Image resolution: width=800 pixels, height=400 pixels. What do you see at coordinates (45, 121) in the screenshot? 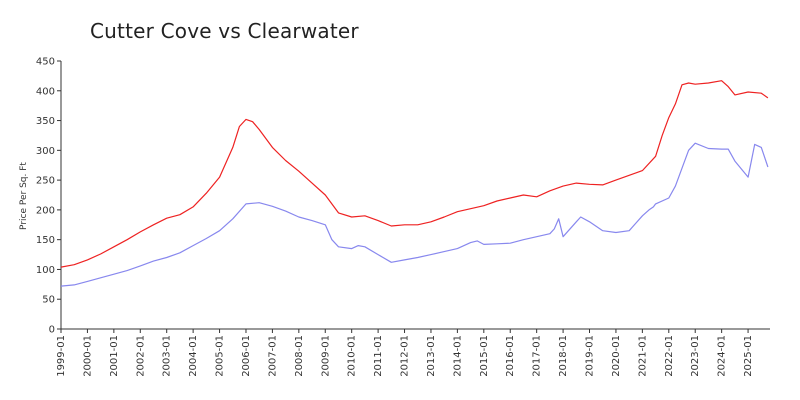
I see `y-tick-label: 350` at bounding box center [45, 121].